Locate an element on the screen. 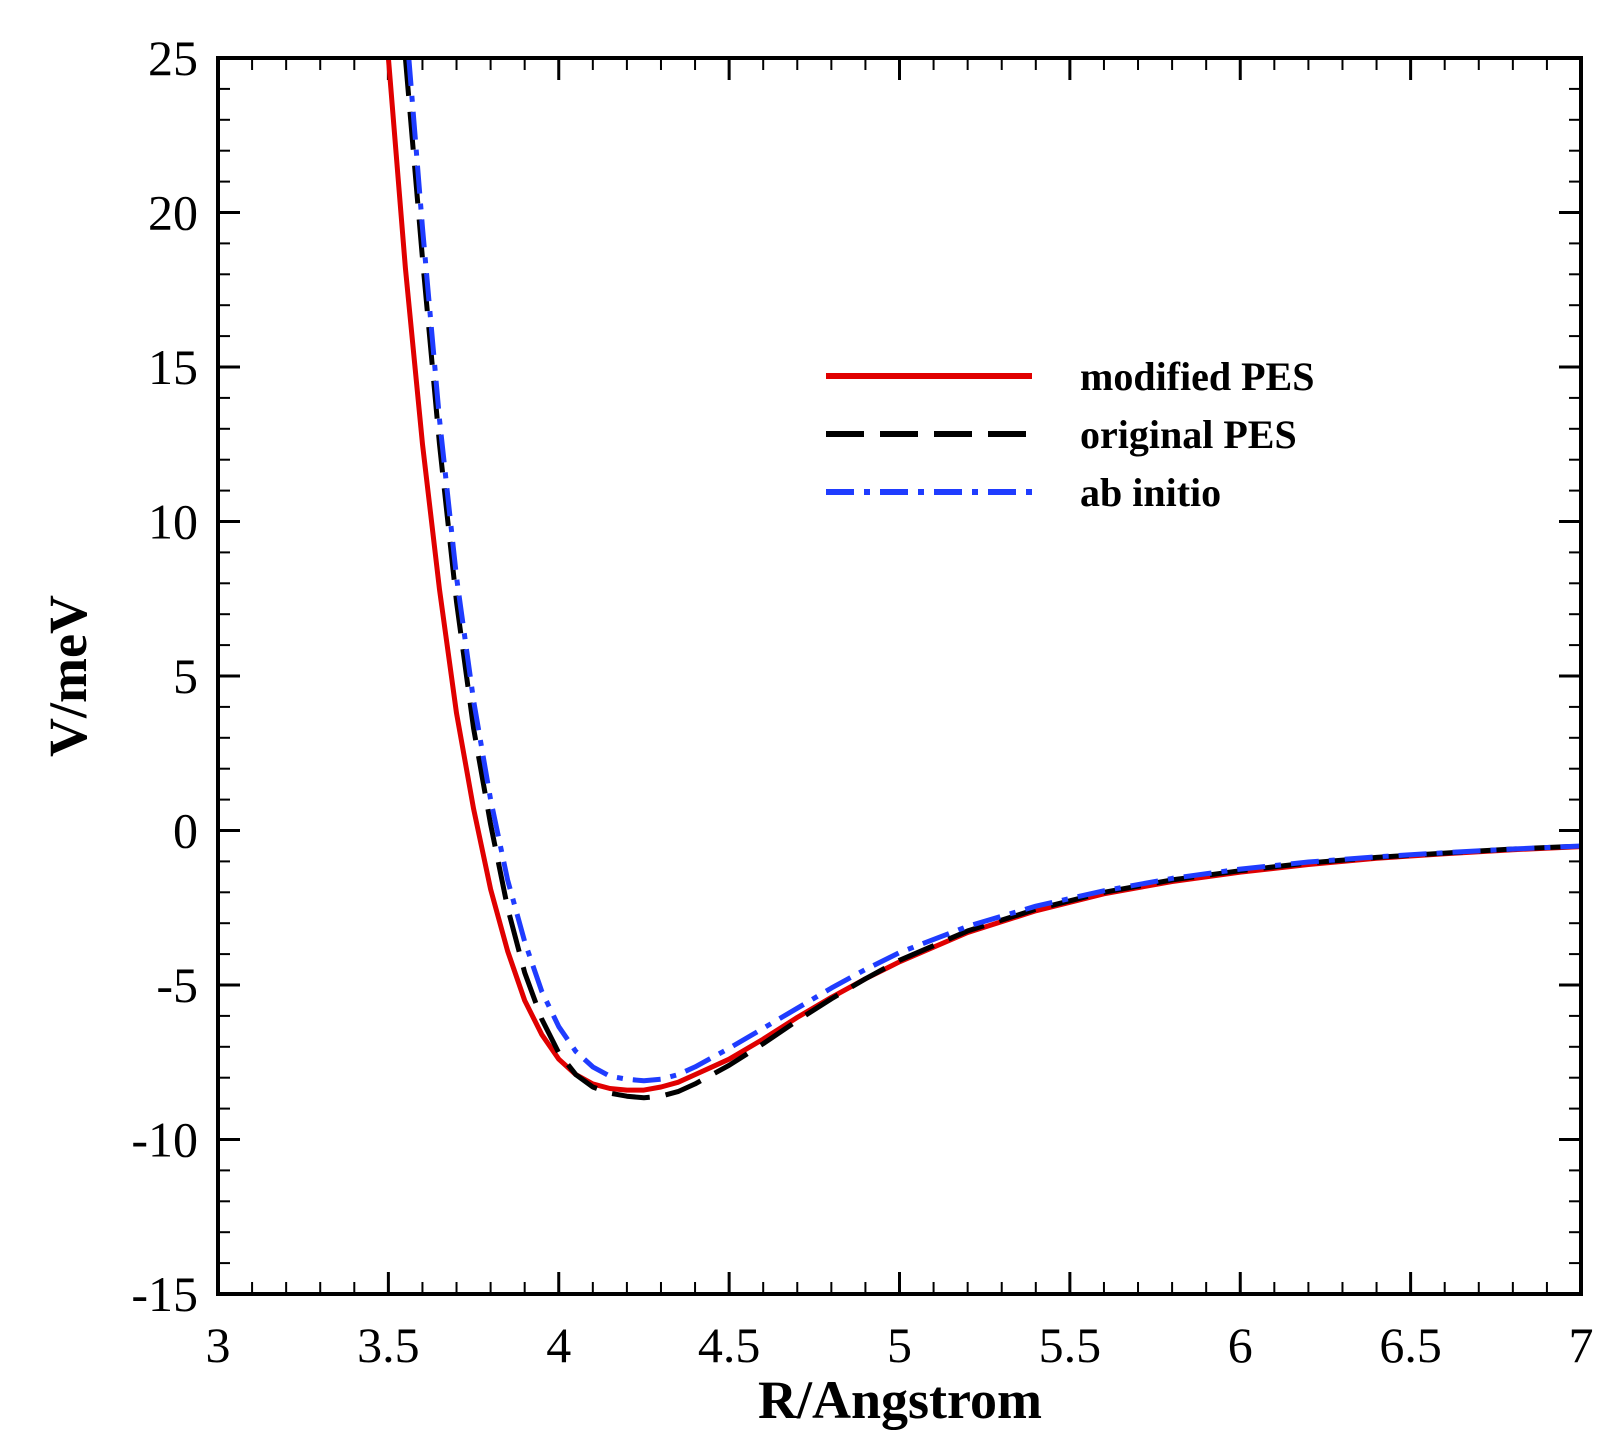 The image size is (1611, 1439). y-tick-label: 20 is located at coordinates (173, 213).